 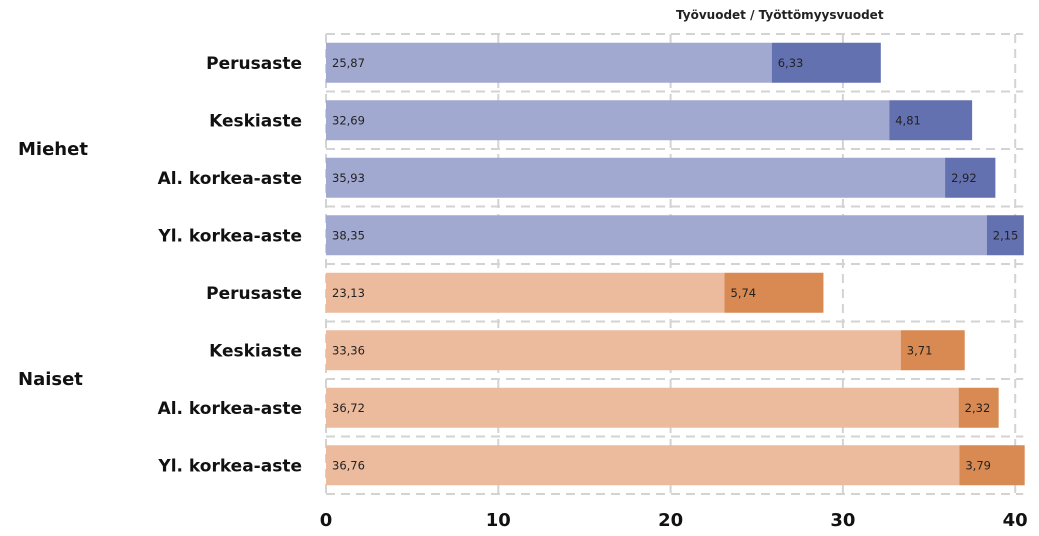 I want to click on x-tick-label: 0, so click(x=326, y=520).